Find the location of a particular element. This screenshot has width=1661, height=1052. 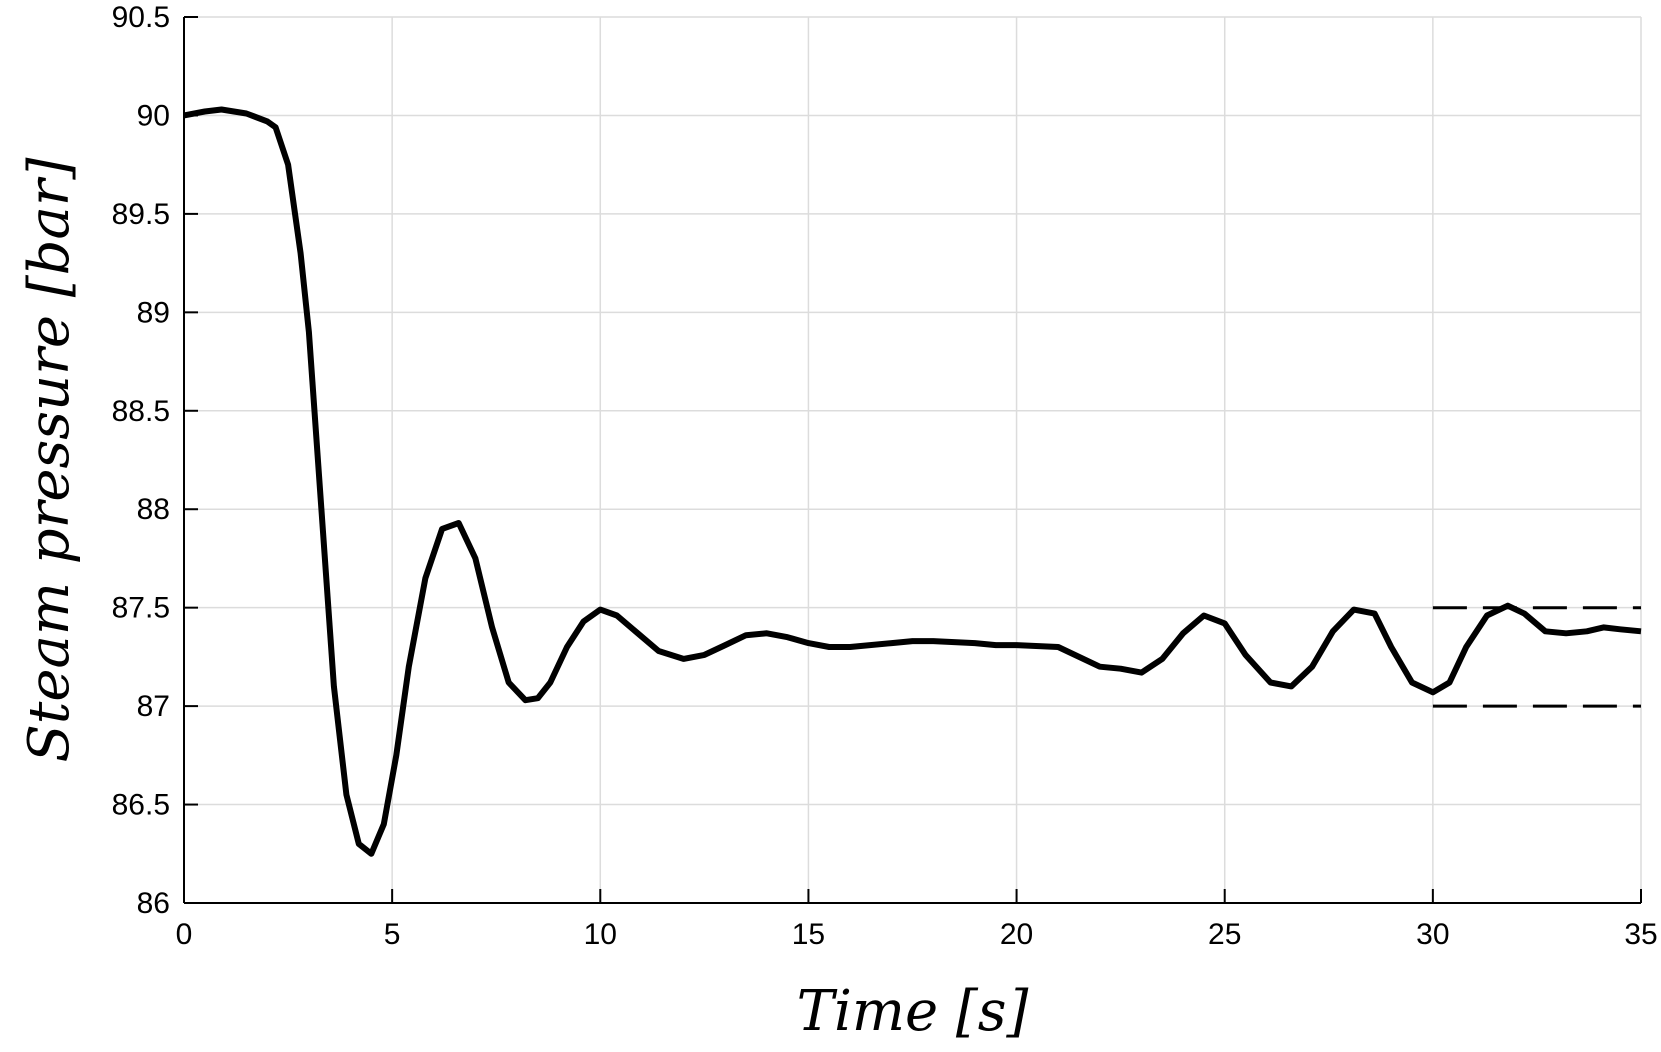

x-tick-label: 5 is located at coordinates (392, 934).